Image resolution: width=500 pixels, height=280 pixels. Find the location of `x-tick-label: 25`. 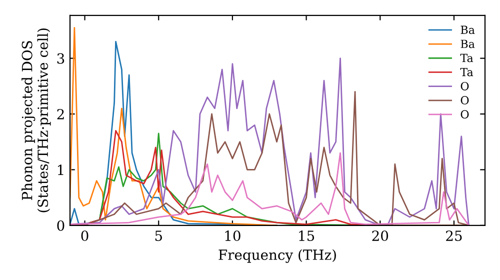

x-tick-label: 25 is located at coordinates (454, 236).